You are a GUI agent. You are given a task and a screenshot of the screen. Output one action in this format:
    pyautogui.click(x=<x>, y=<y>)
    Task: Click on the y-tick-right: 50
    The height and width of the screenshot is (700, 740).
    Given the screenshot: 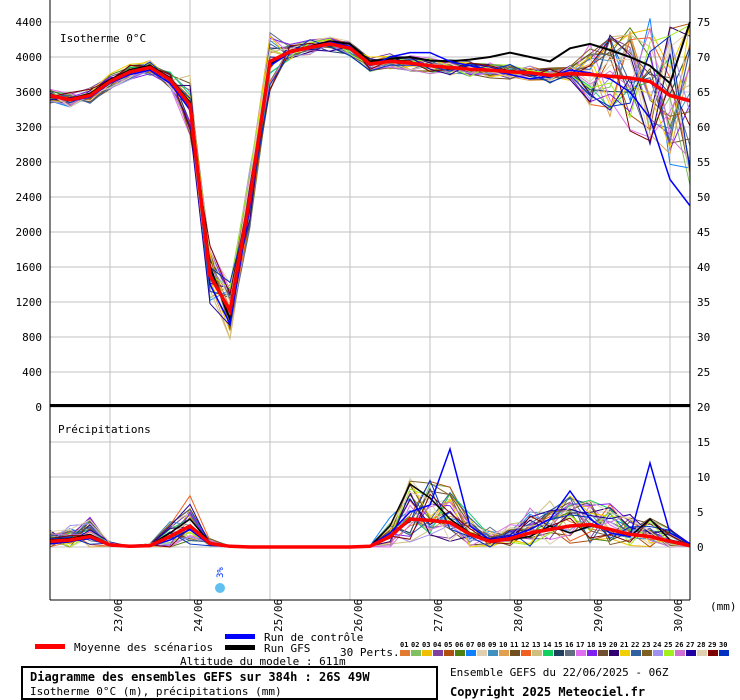 What is the action you would take?
    pyautogui.click(x=703, y=197)
    